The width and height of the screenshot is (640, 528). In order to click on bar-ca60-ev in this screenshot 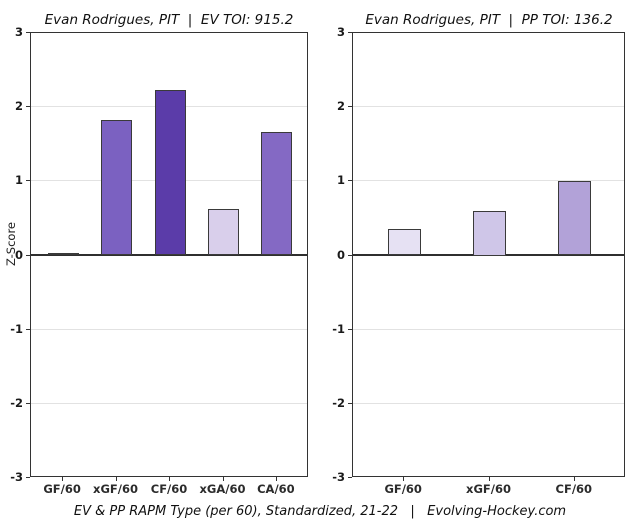, I will do `click(277, 194)`.